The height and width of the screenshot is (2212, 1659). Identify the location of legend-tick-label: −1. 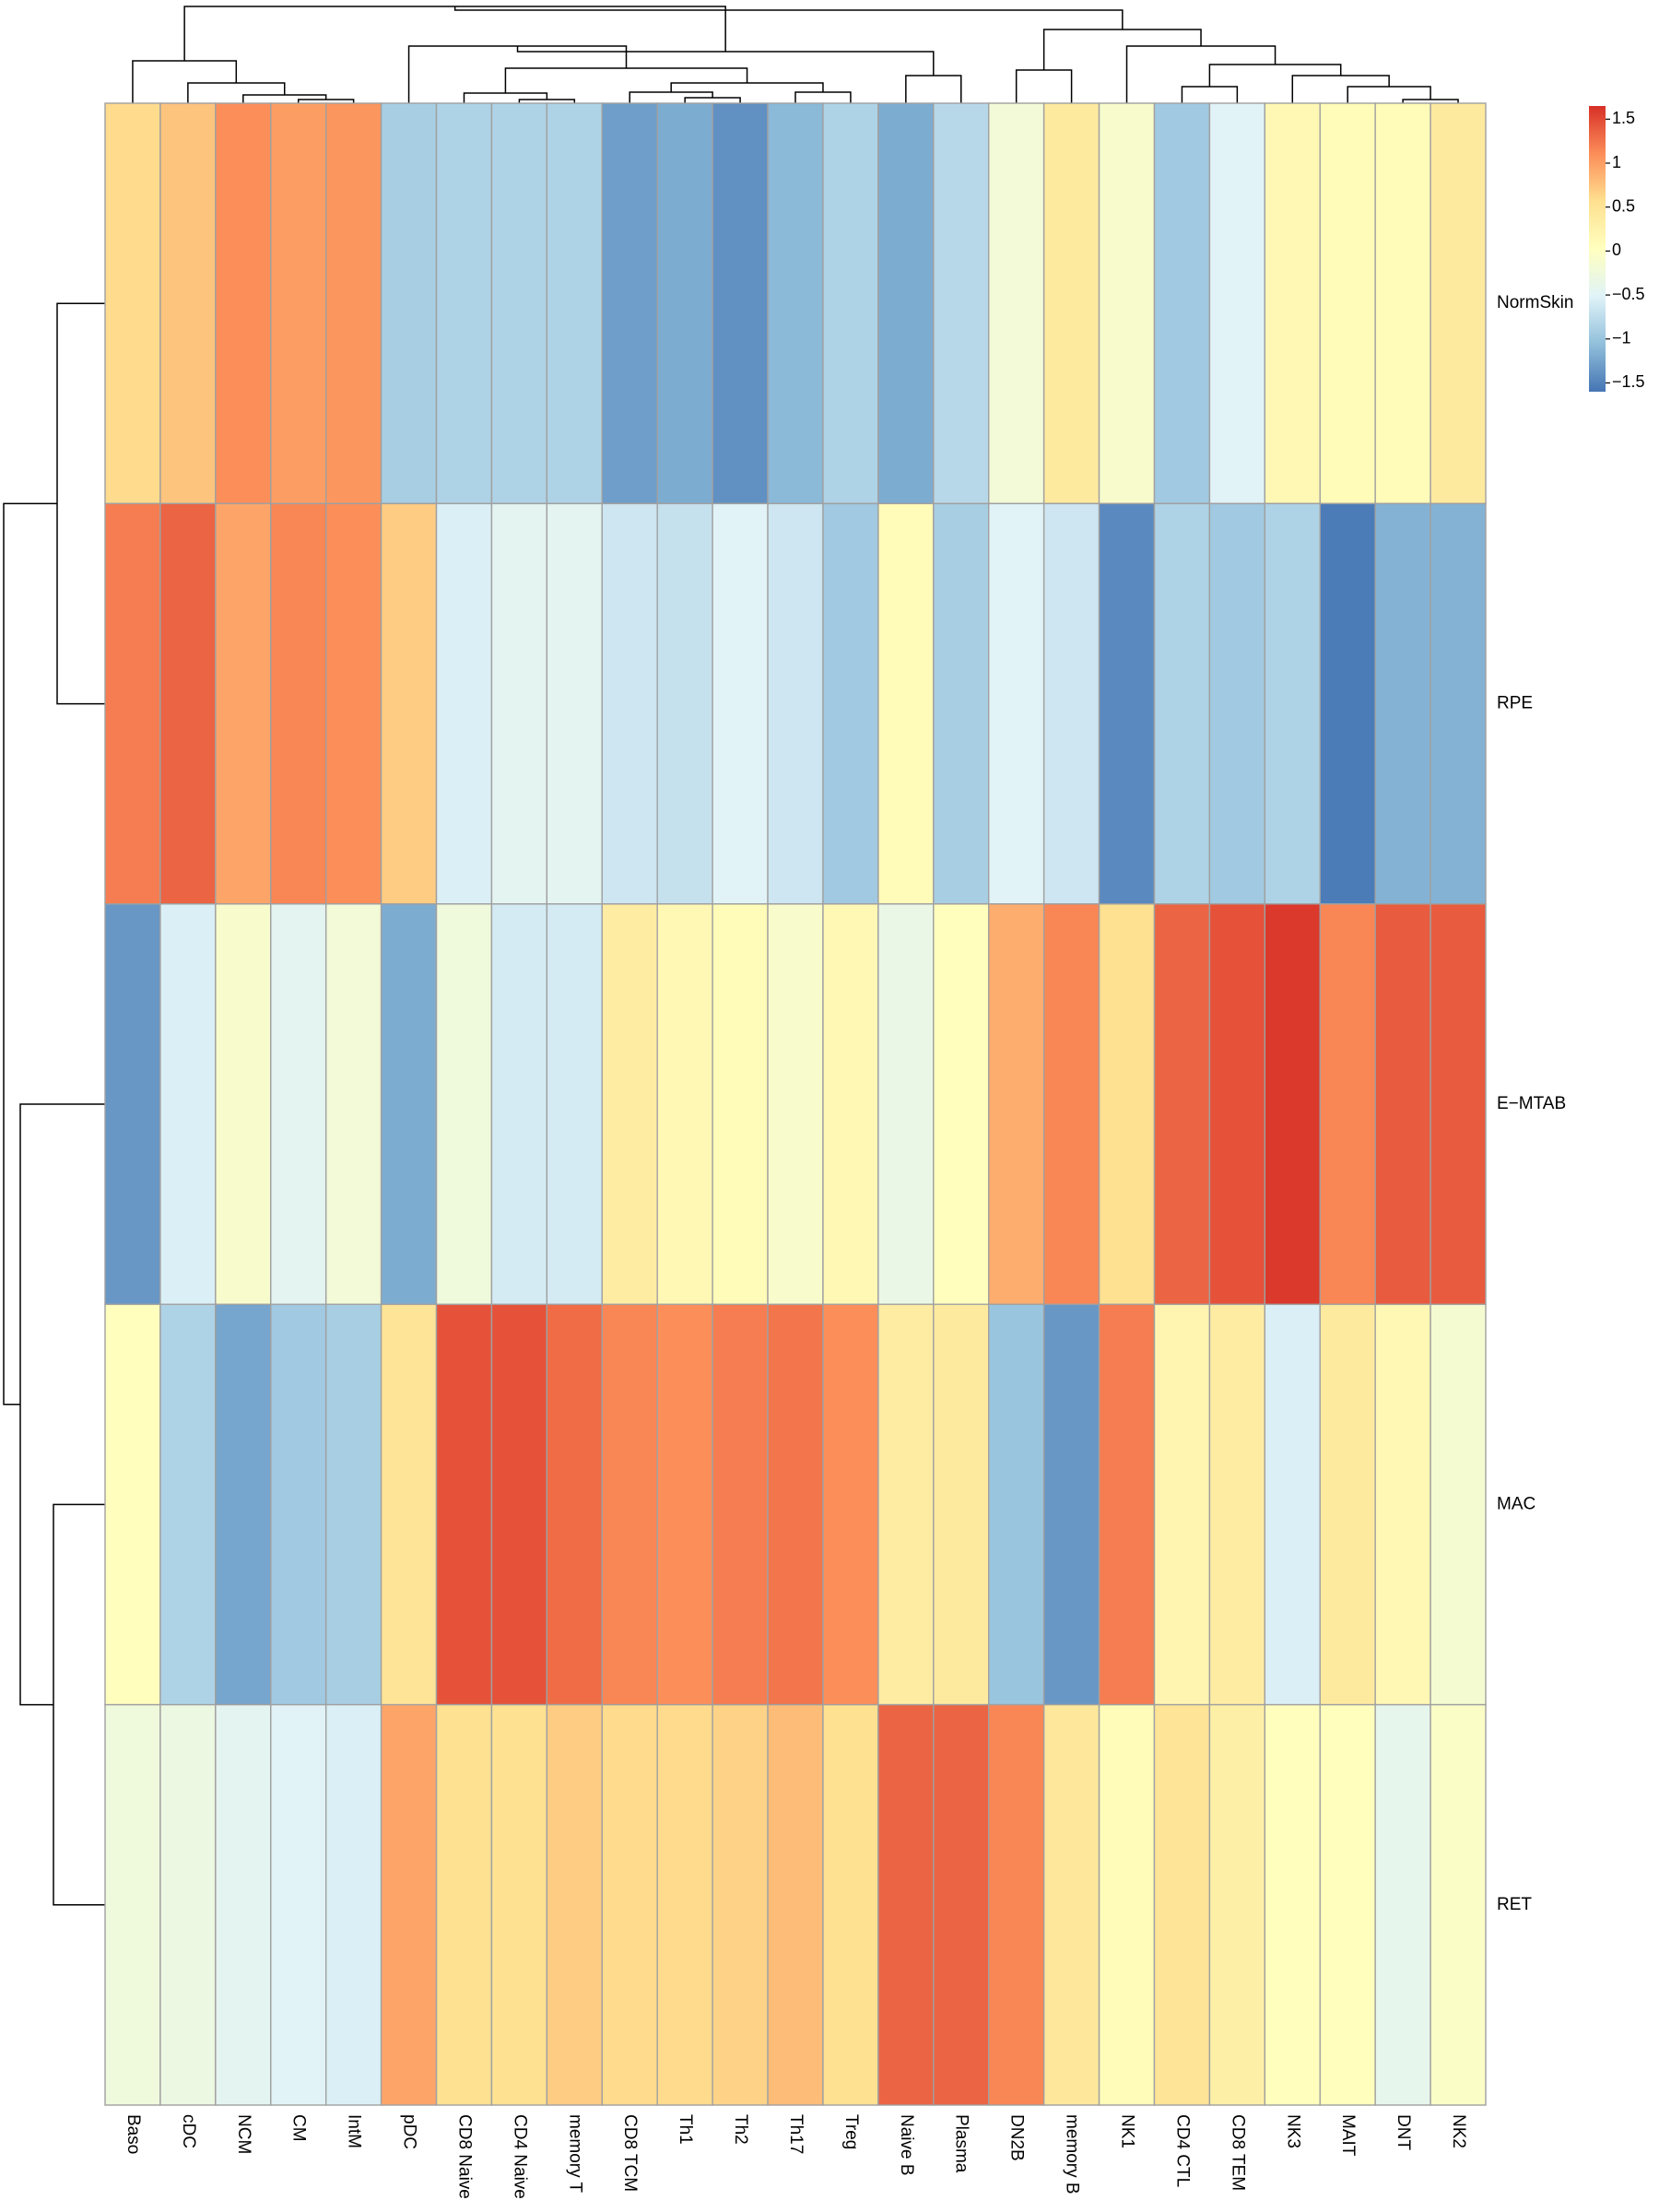
(1621, 338).